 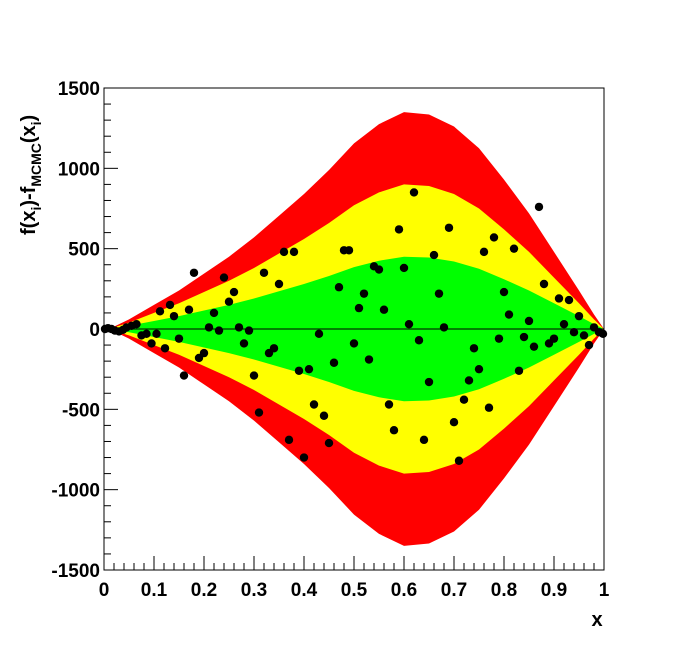 I want to click on y-tick-label: 0, so click(x=94, y=330).